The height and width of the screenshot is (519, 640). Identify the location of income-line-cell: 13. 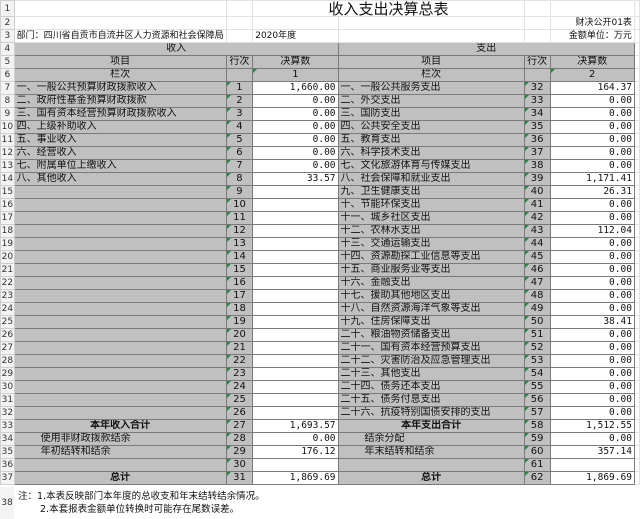
(239, 244).